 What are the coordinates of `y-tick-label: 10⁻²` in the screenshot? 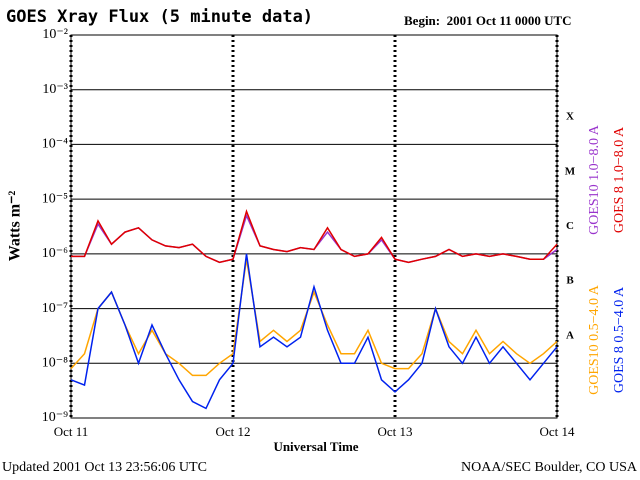 It's located at (55, 34).